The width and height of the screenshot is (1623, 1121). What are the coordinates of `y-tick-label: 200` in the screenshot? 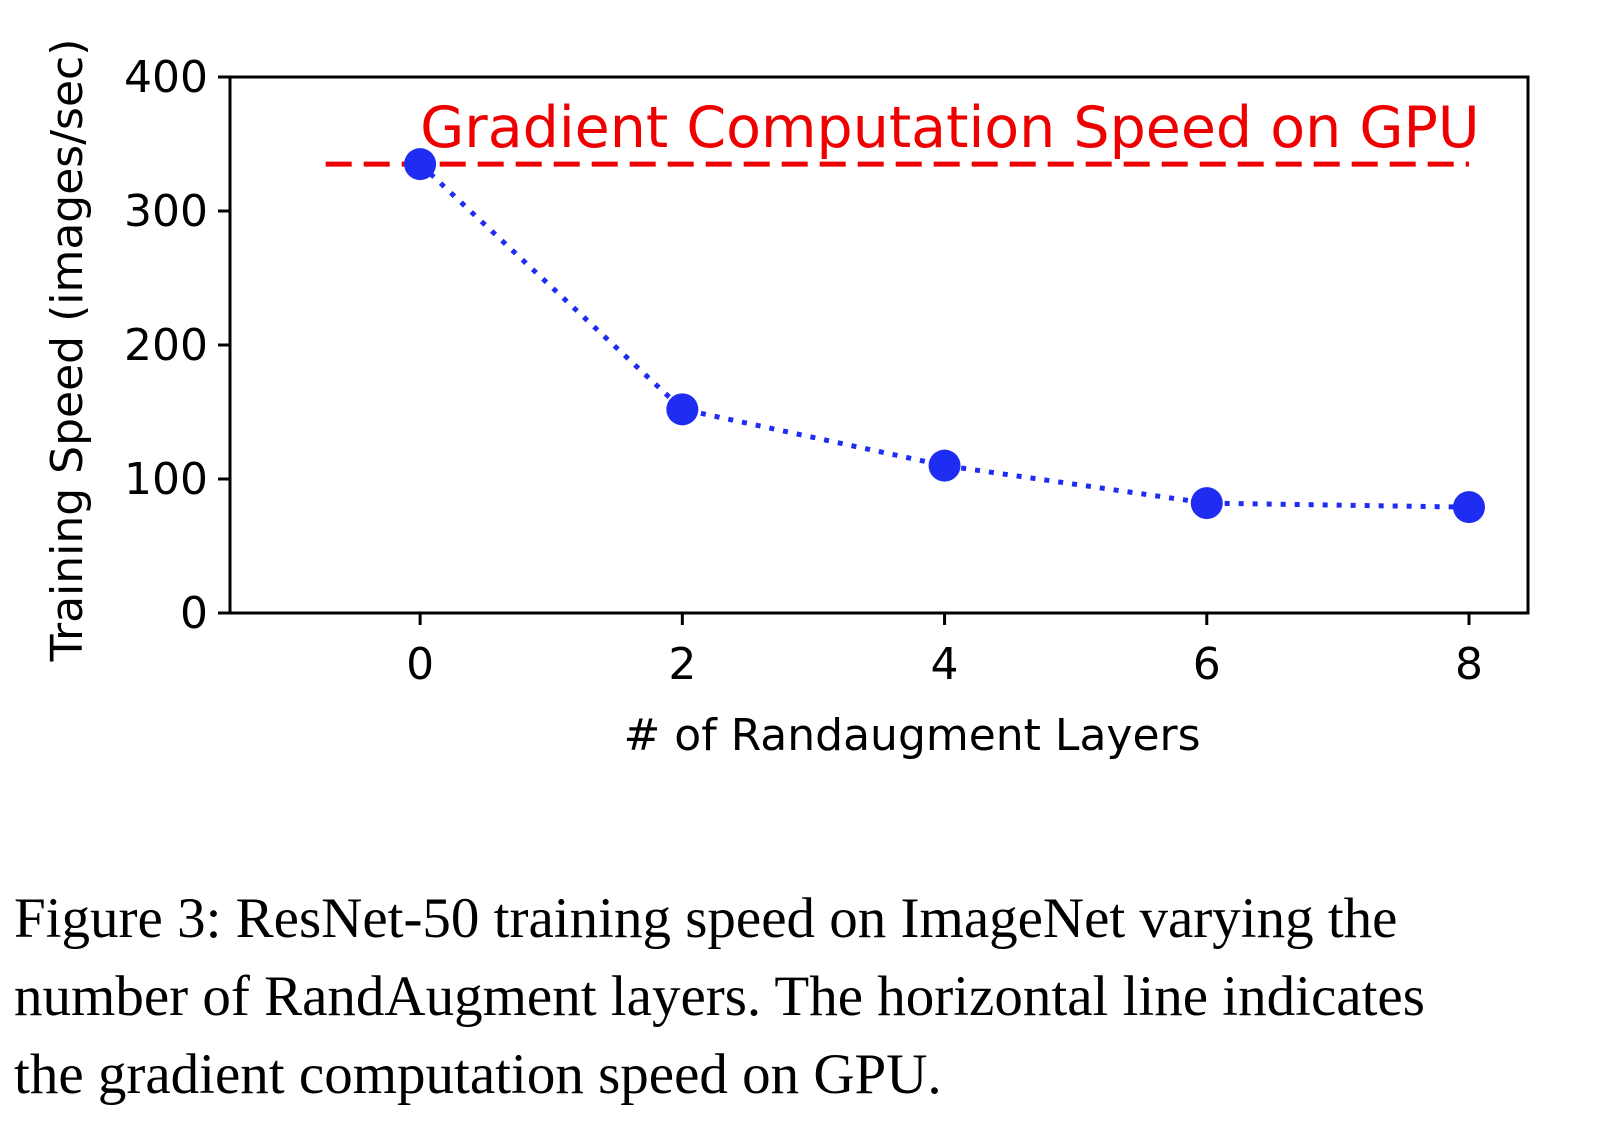 It's located at (166, 345).